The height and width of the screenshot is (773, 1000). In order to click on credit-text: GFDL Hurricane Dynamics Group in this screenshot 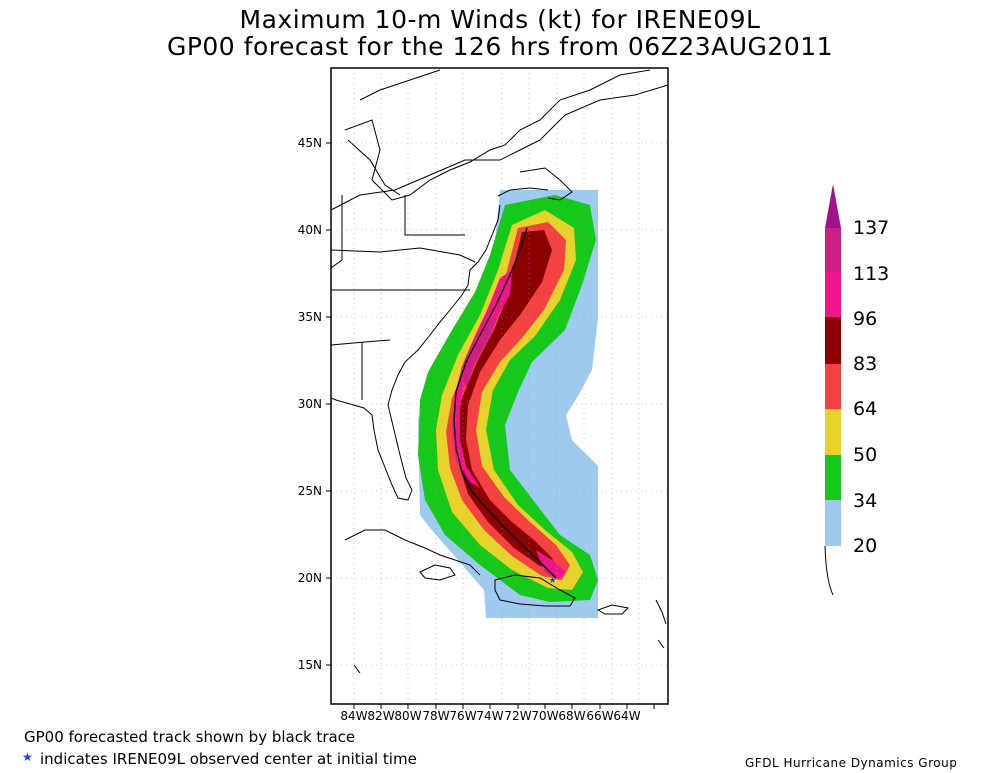, I will do `click(851, 763)`.